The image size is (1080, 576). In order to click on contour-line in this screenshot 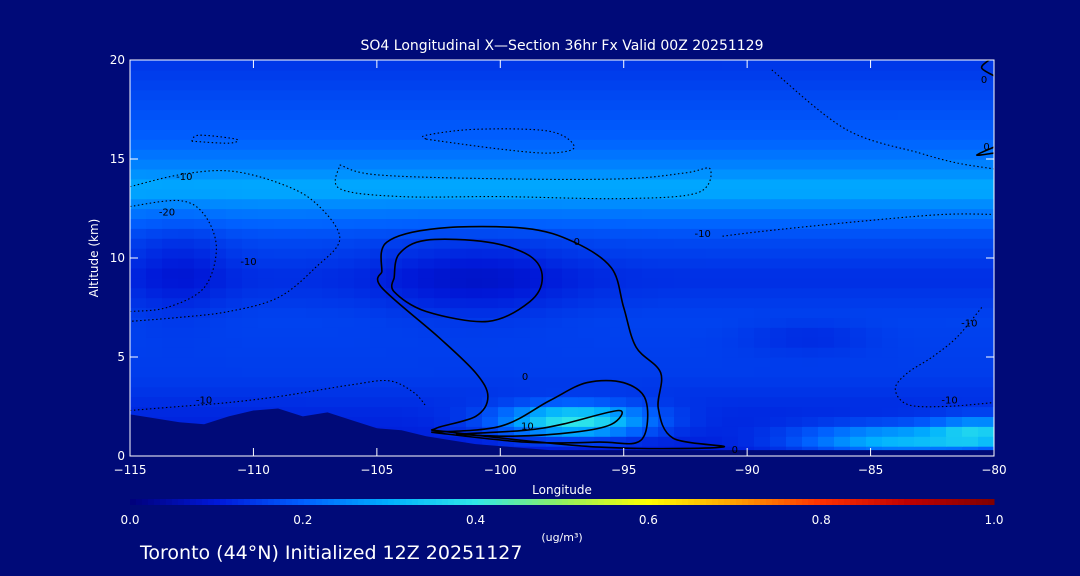, I will do `click(551, 337)`.